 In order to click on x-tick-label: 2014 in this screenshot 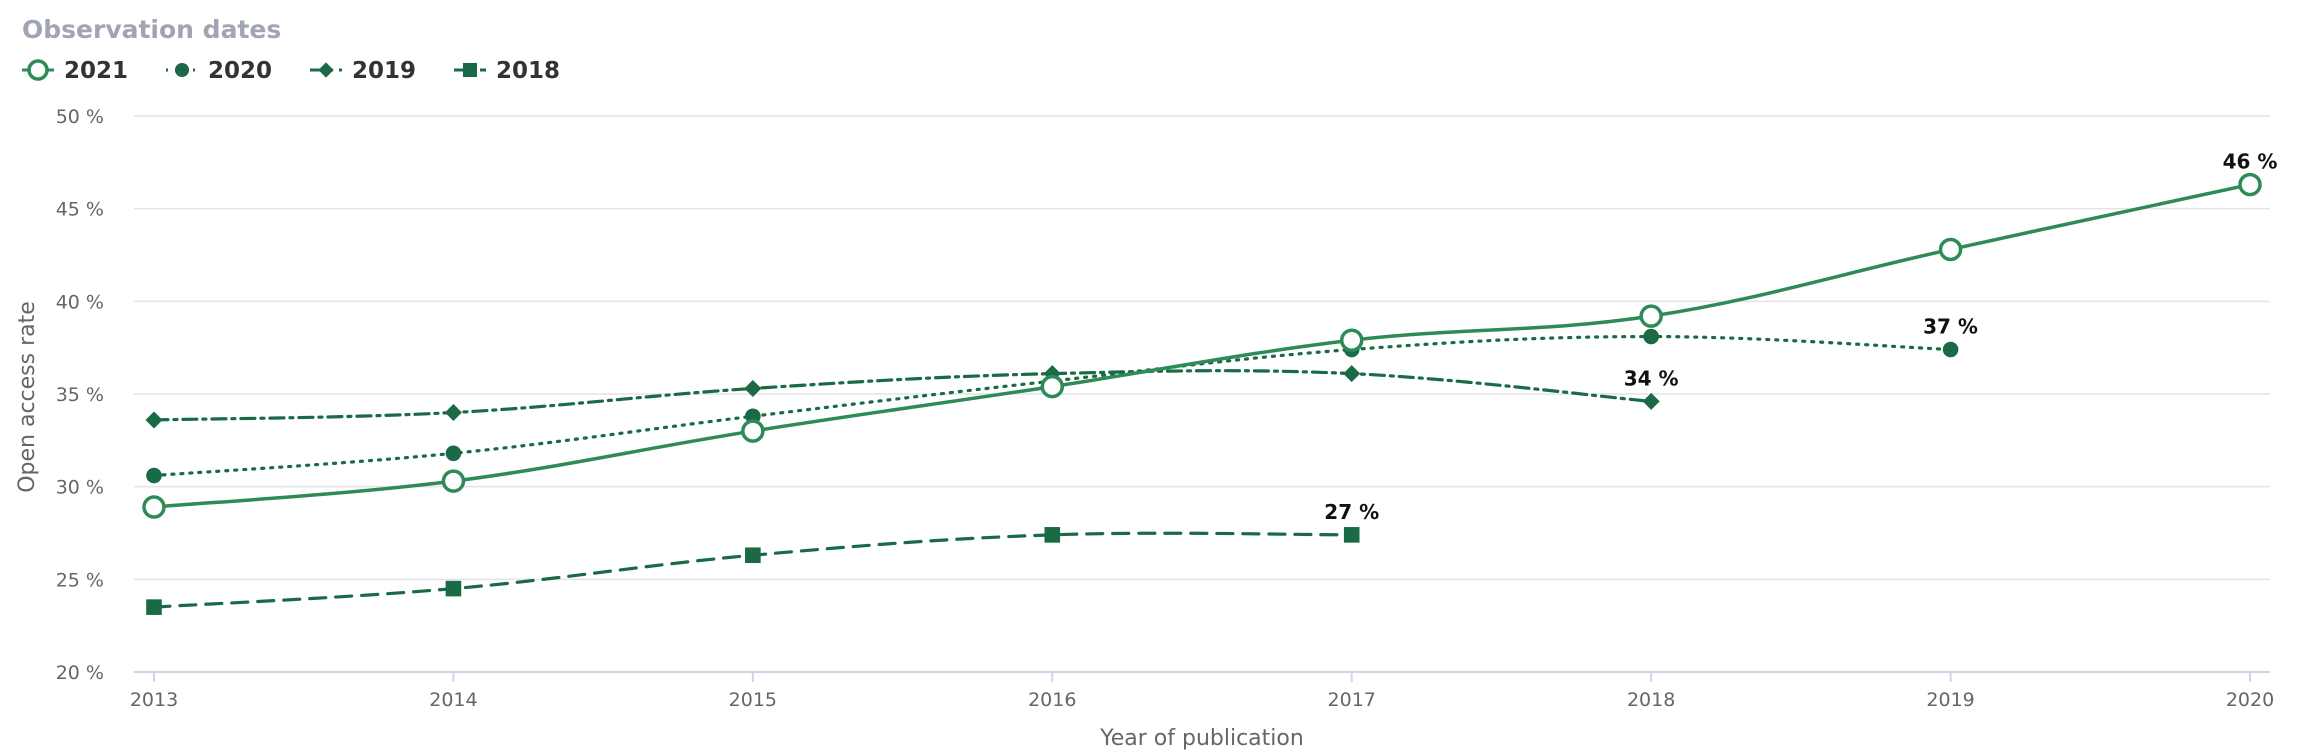, I will do `click(453, 700)`.